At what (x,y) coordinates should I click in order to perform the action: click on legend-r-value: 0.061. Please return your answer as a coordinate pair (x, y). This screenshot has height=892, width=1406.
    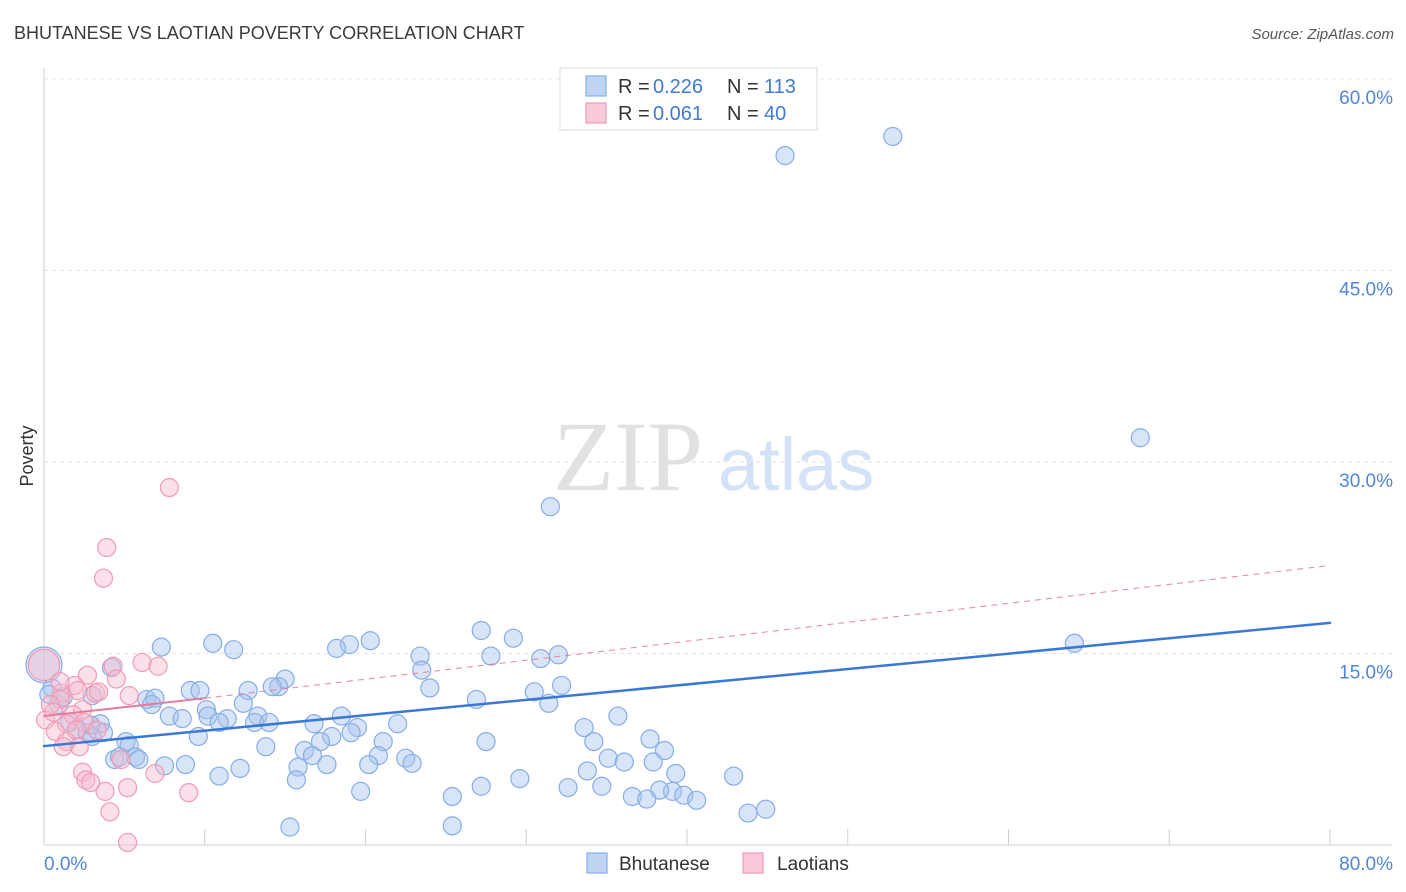
    Looking at the image, I should click on (678, 114).